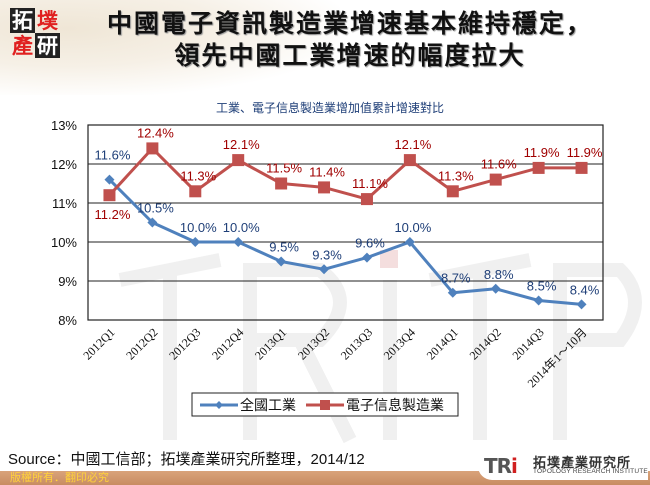  What do you see at coordinates (67, 281) in the screenshot?
I see `y-tick-label: 9%` at bounding box center [67, 281].